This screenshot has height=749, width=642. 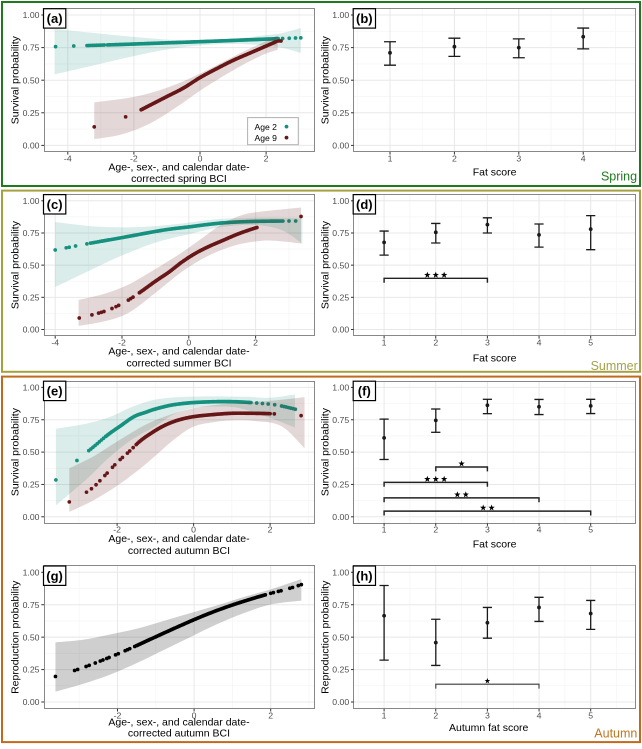 I want to click on svg-text: Spring, so click(x=619, y=176).